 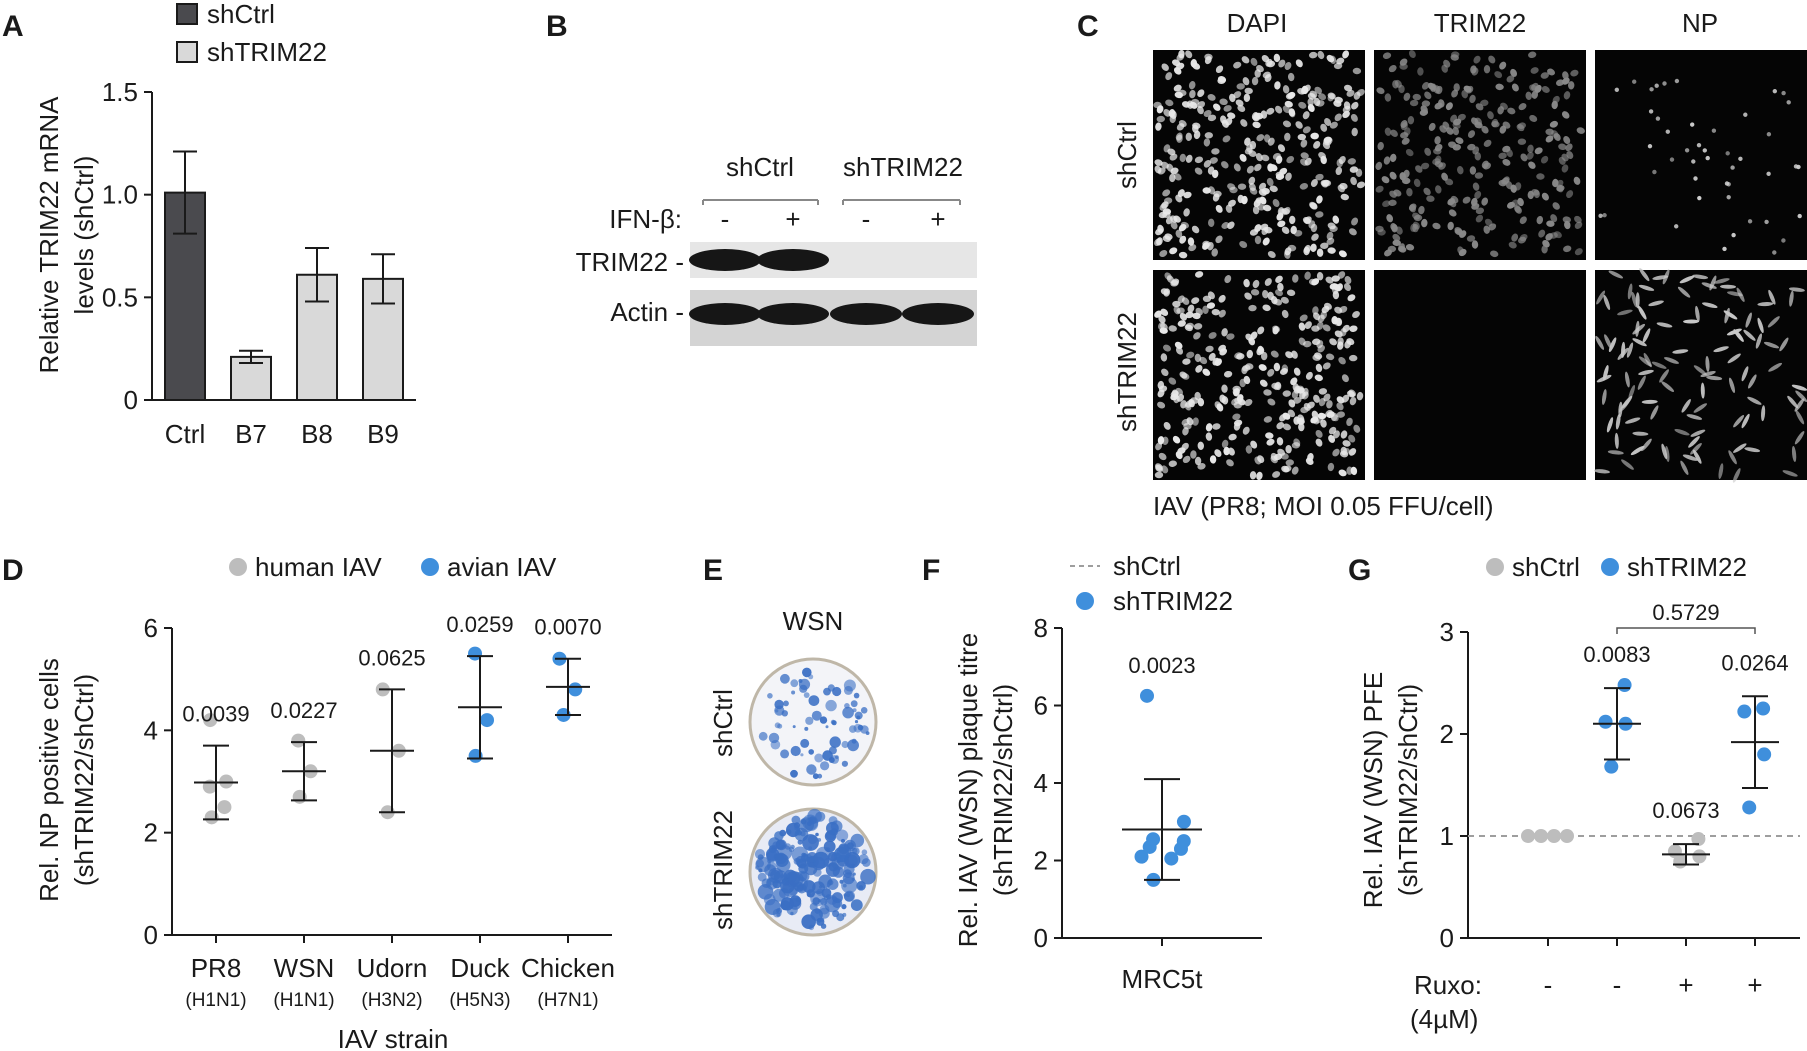 What do you see at coordinates (1495, 567) in the screenshot?
I see `legend-g-marker-shctrl` at bounding box center [1495, 567].